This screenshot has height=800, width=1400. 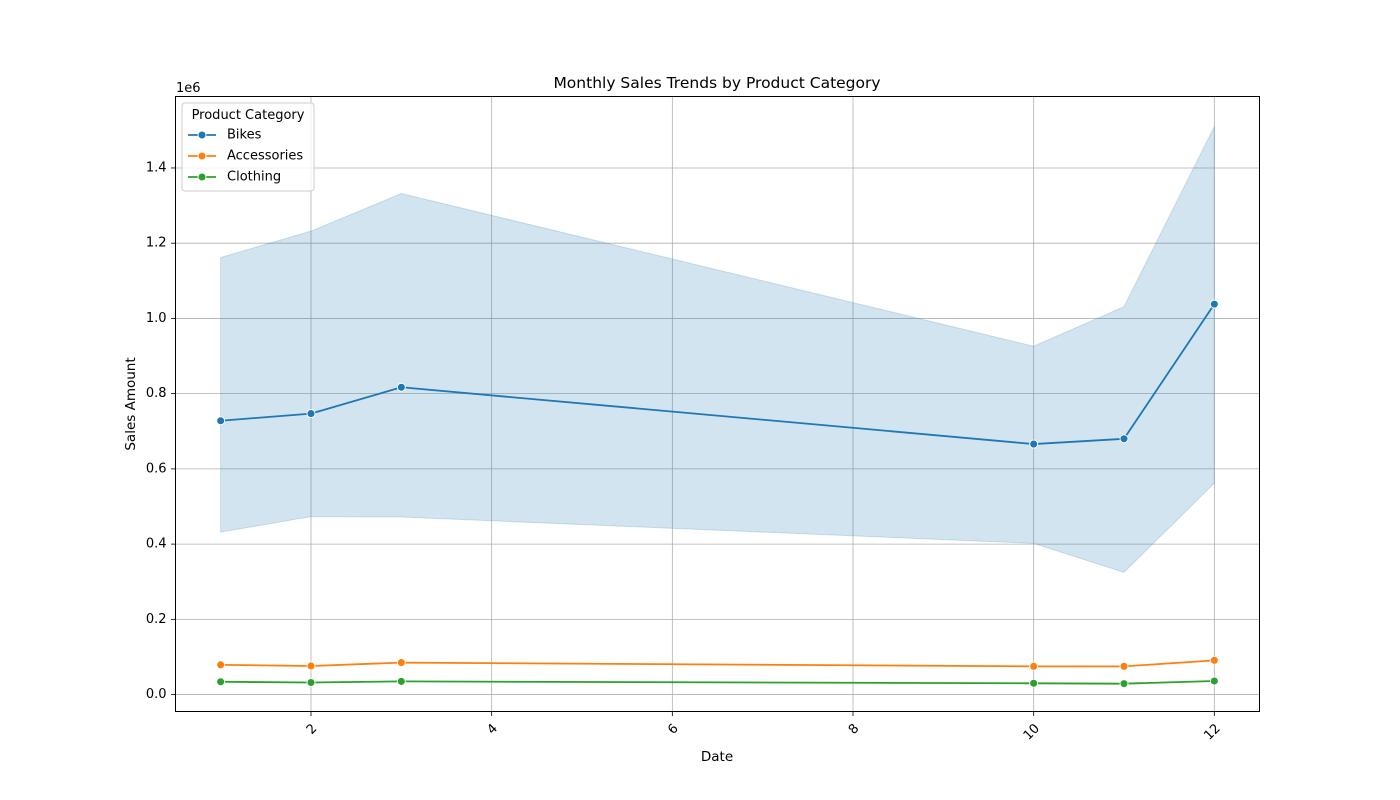 What do you see at coordinates (156, 544) in the screenshot?
I see `y-tick-label: 0.4` at bounding box center [156, 544].